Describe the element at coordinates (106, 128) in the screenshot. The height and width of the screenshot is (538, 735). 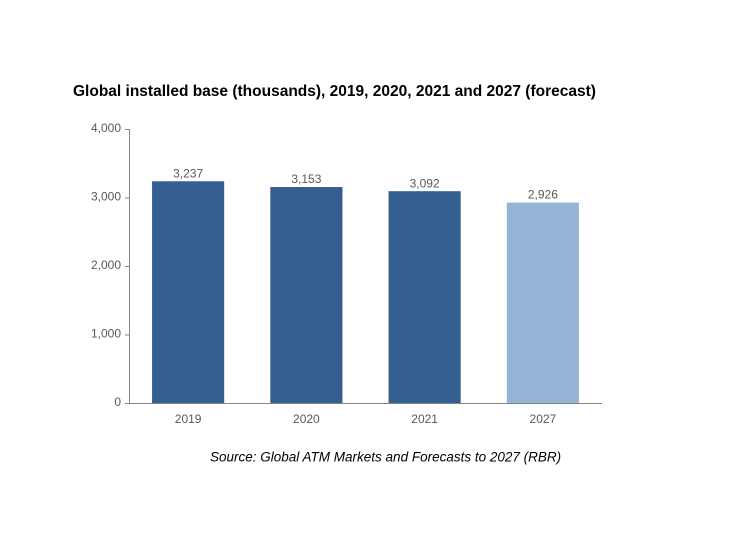
I see `y-tick-label: 4,000` at that location.